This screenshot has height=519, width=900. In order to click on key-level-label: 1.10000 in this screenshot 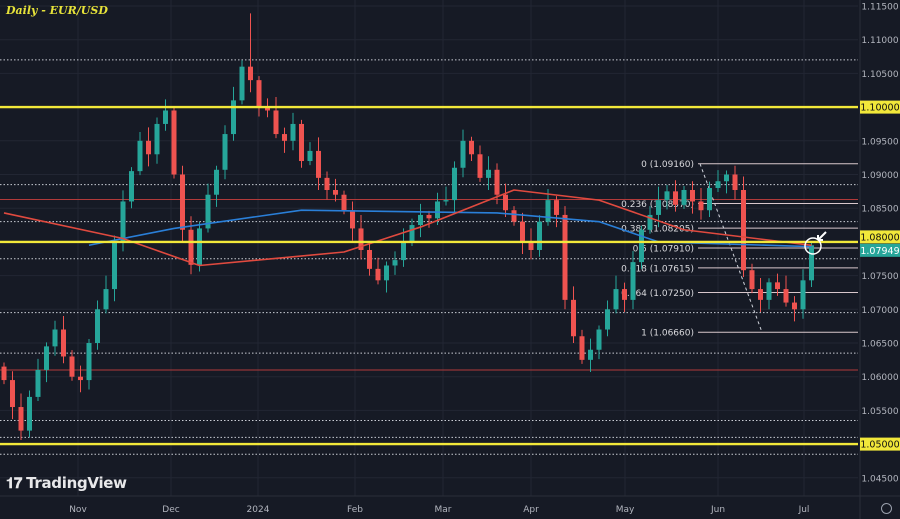, I will do `click(879, 108)`.